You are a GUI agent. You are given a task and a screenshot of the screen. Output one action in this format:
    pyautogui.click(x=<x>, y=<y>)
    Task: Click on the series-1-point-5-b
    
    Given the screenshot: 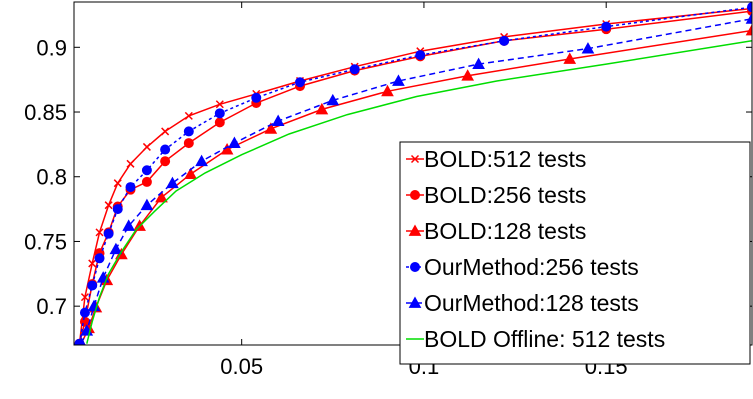 What is the action you would take?
    pyautogui.click(x=108, y=205)
    